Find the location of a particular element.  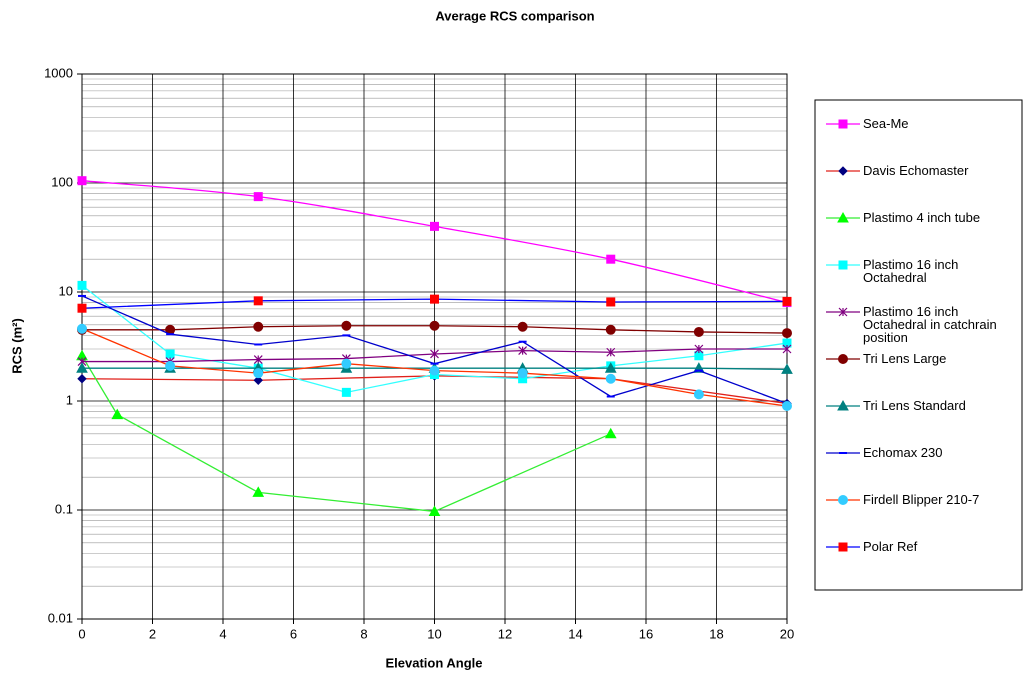

x-tick-label: 20 is located at coordinates (787, 633).